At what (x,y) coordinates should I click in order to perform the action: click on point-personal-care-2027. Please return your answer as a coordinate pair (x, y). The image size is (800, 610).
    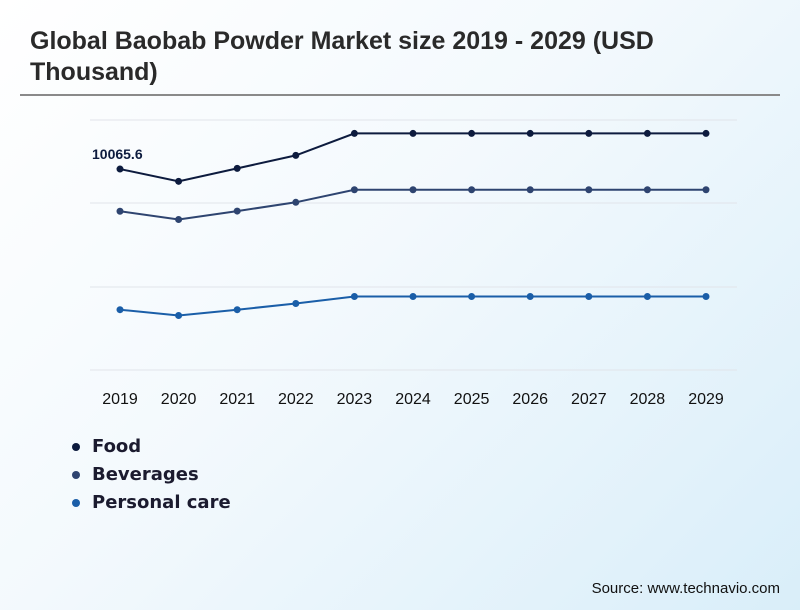
    Looking at the image, I should click on (589, 297).